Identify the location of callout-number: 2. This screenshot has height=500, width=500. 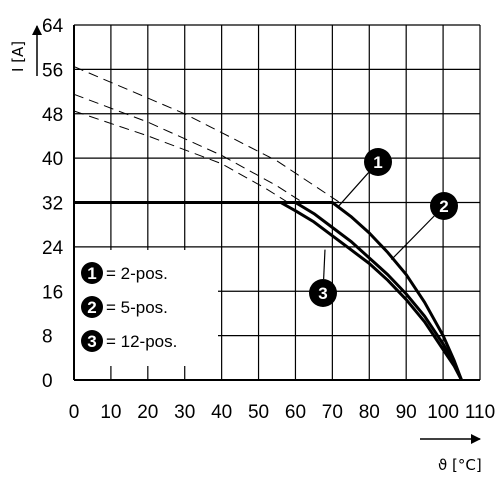
(443, 206).